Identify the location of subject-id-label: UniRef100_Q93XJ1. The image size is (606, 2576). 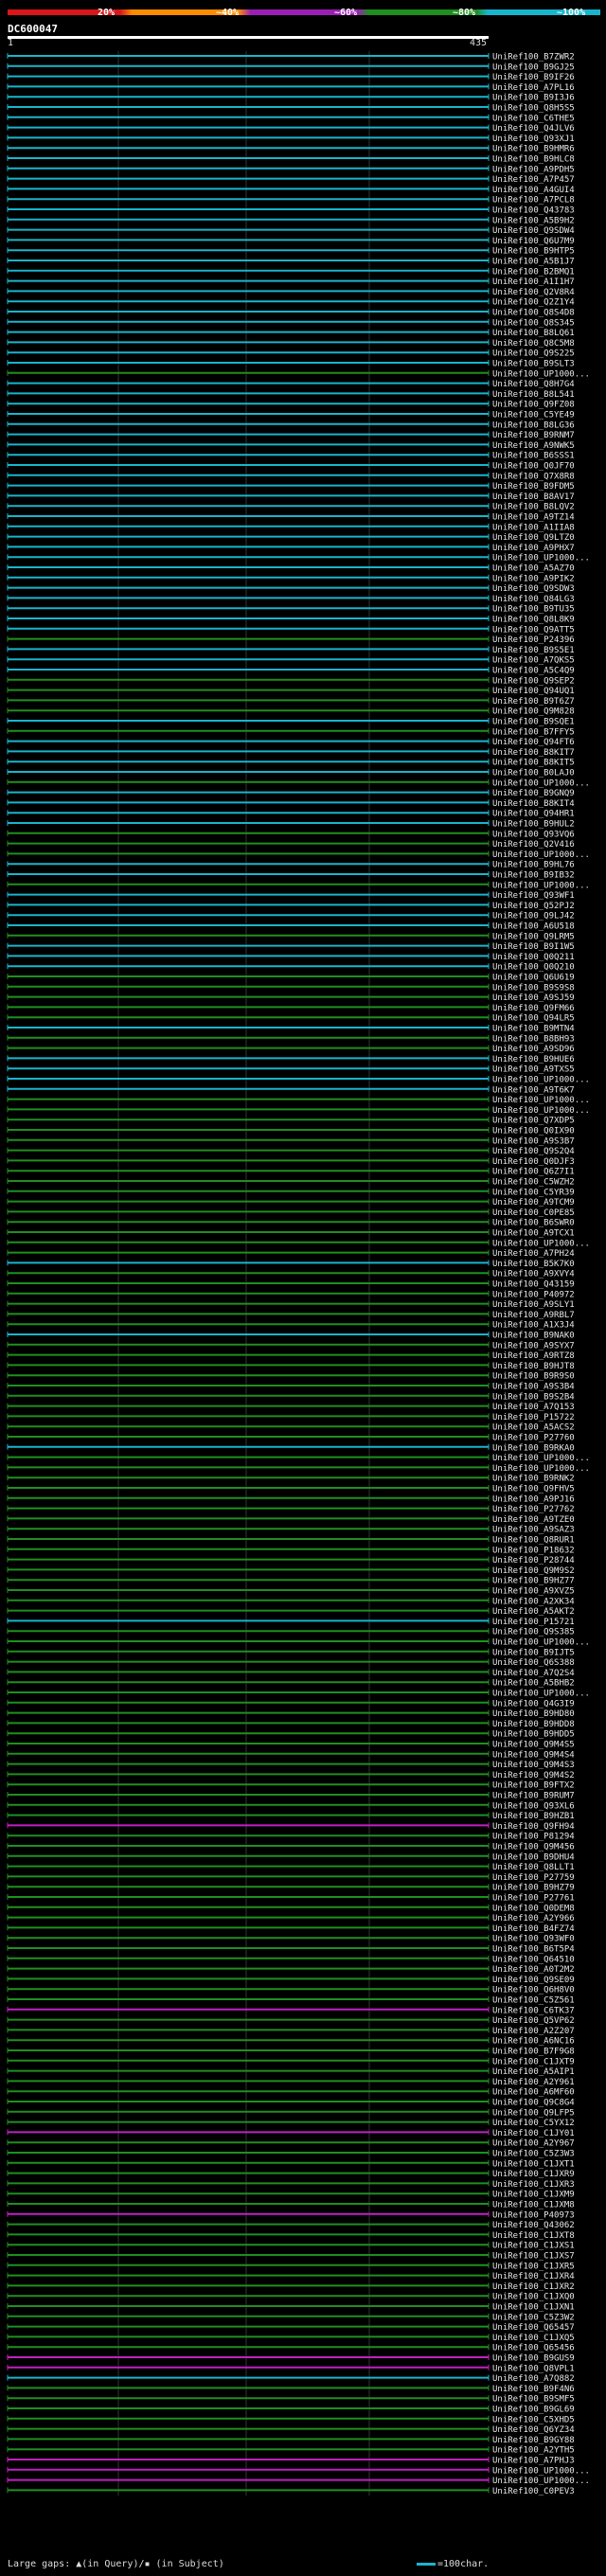
(533, 139).